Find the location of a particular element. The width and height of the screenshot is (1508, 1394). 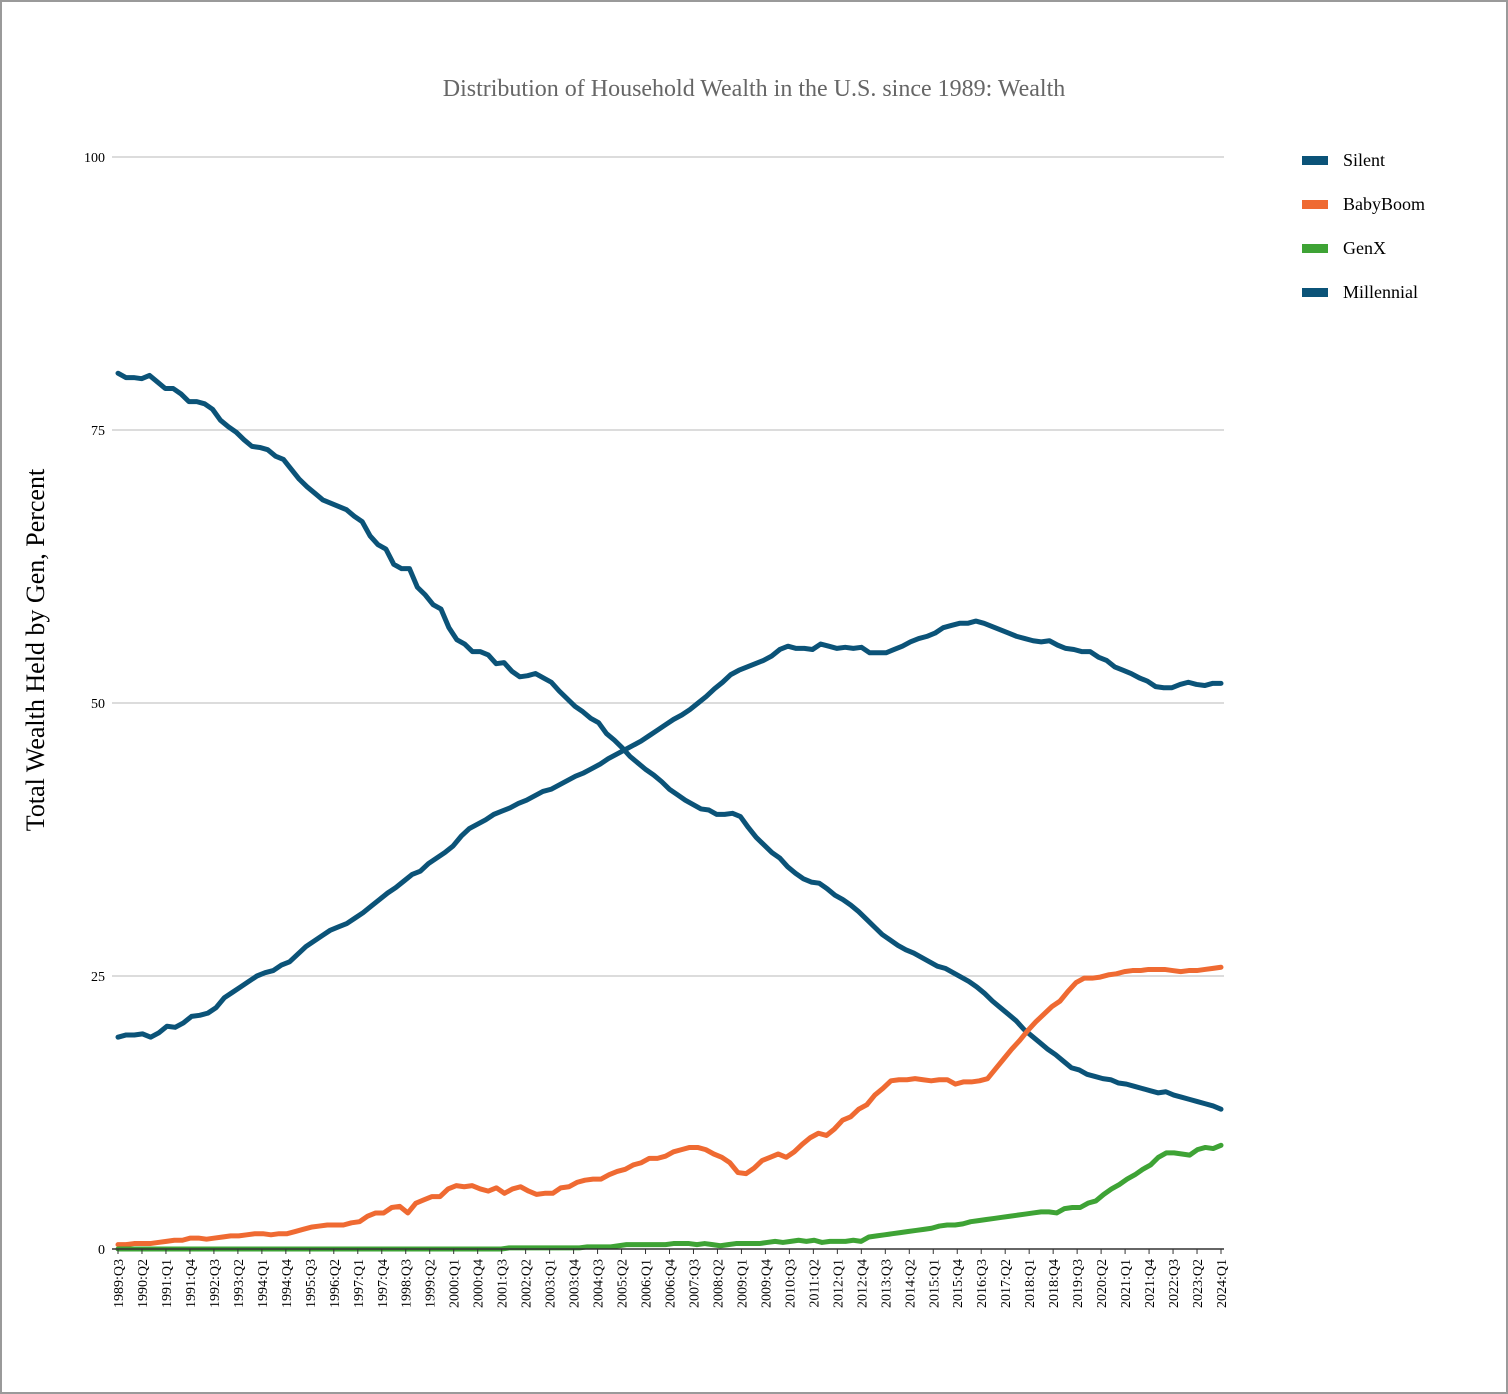

x-tick-label: 1991:Q1 is located at coordinates (167, 1283).